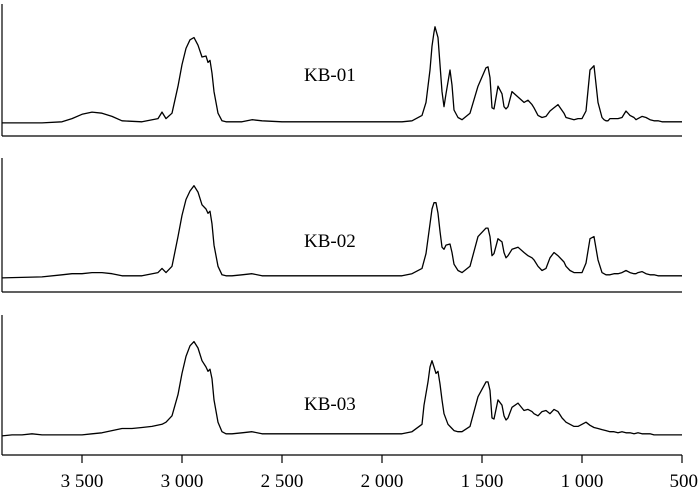  What do you see at coordinates (82, 481) in the screenshot?
I see `x-tick-label-3500: 3 500` at bounding box center [82, 481].